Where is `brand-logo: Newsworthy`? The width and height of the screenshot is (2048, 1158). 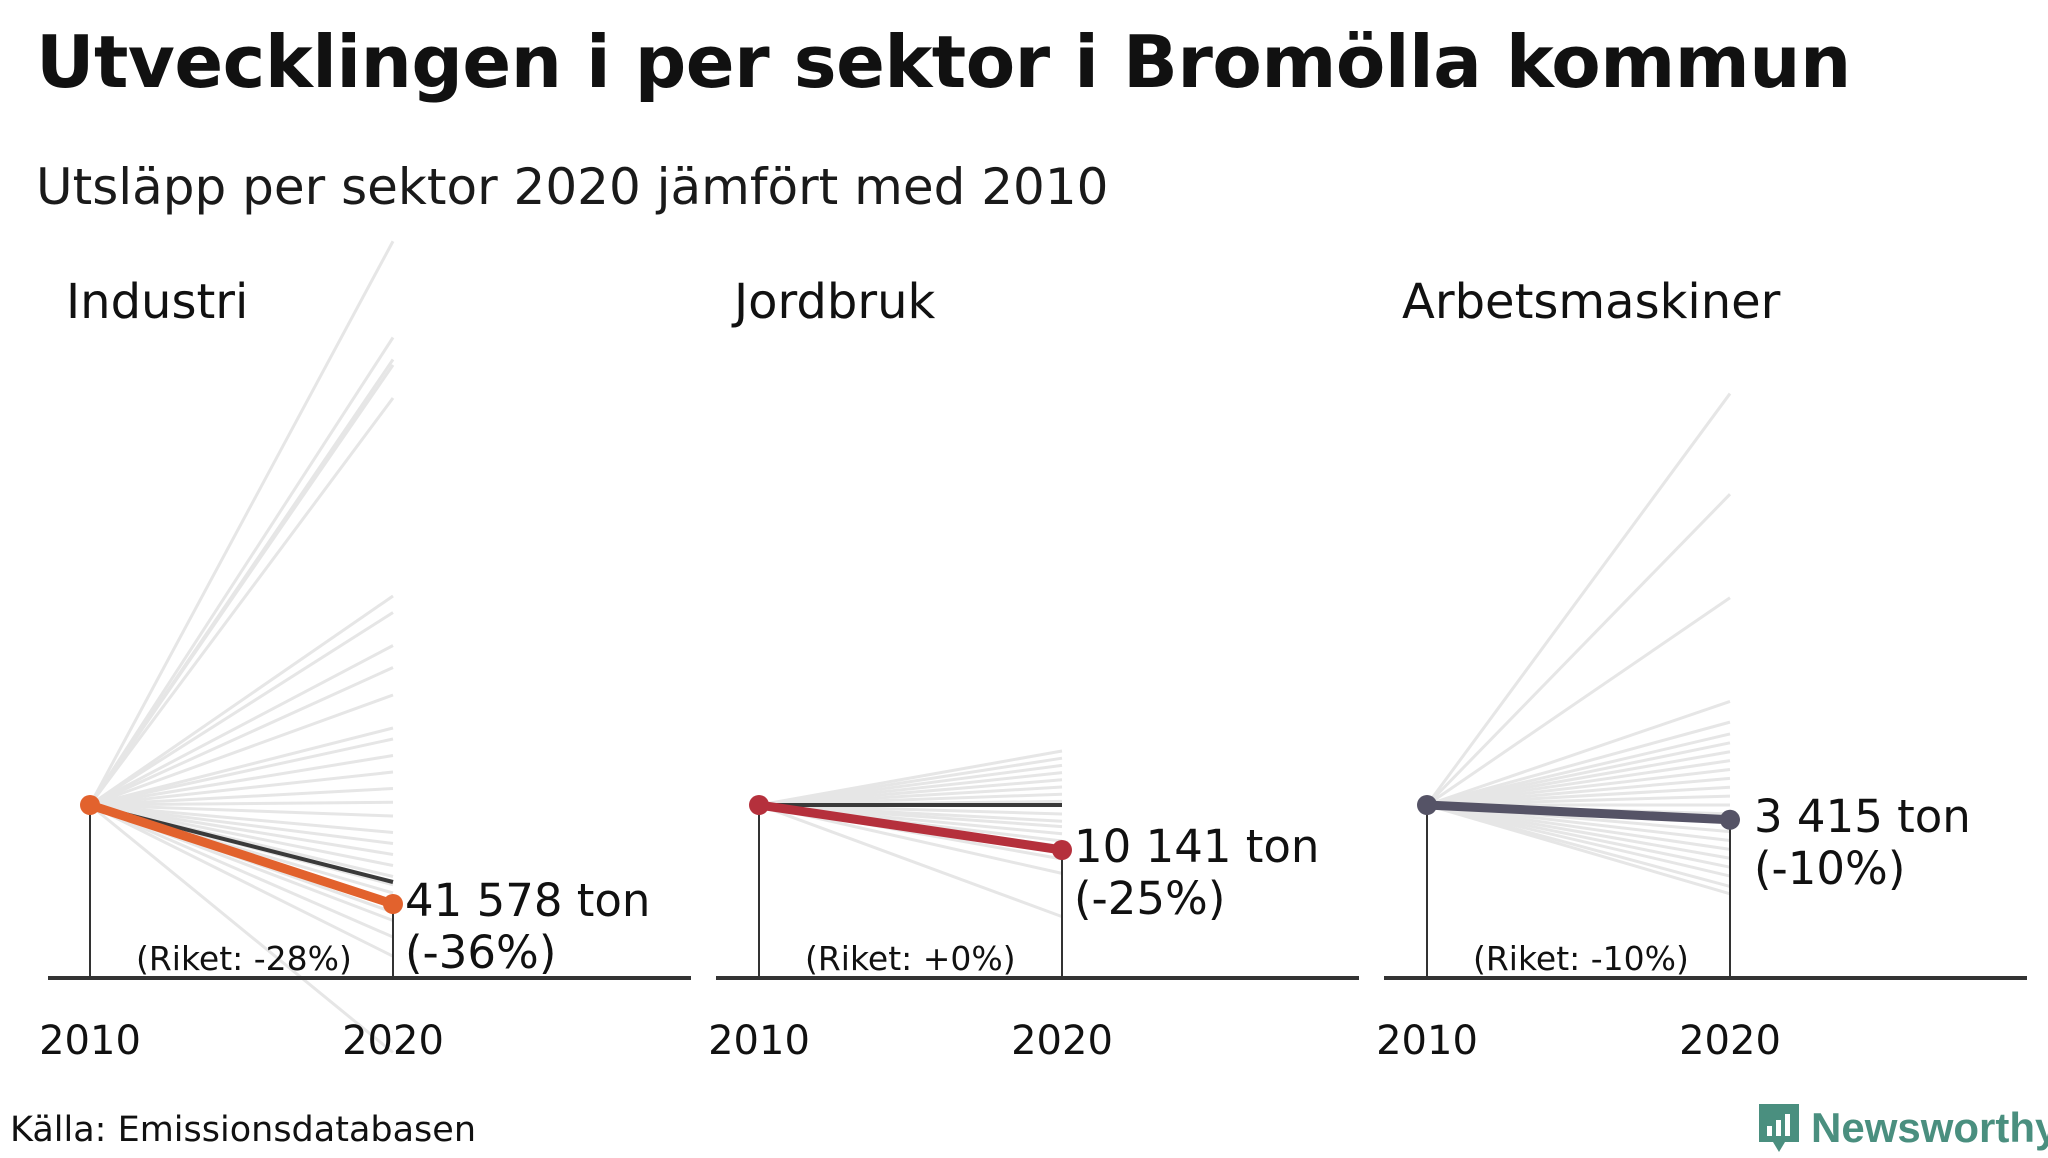 brand-logo: Newsworthy is located at coordinates (1901, 1128).